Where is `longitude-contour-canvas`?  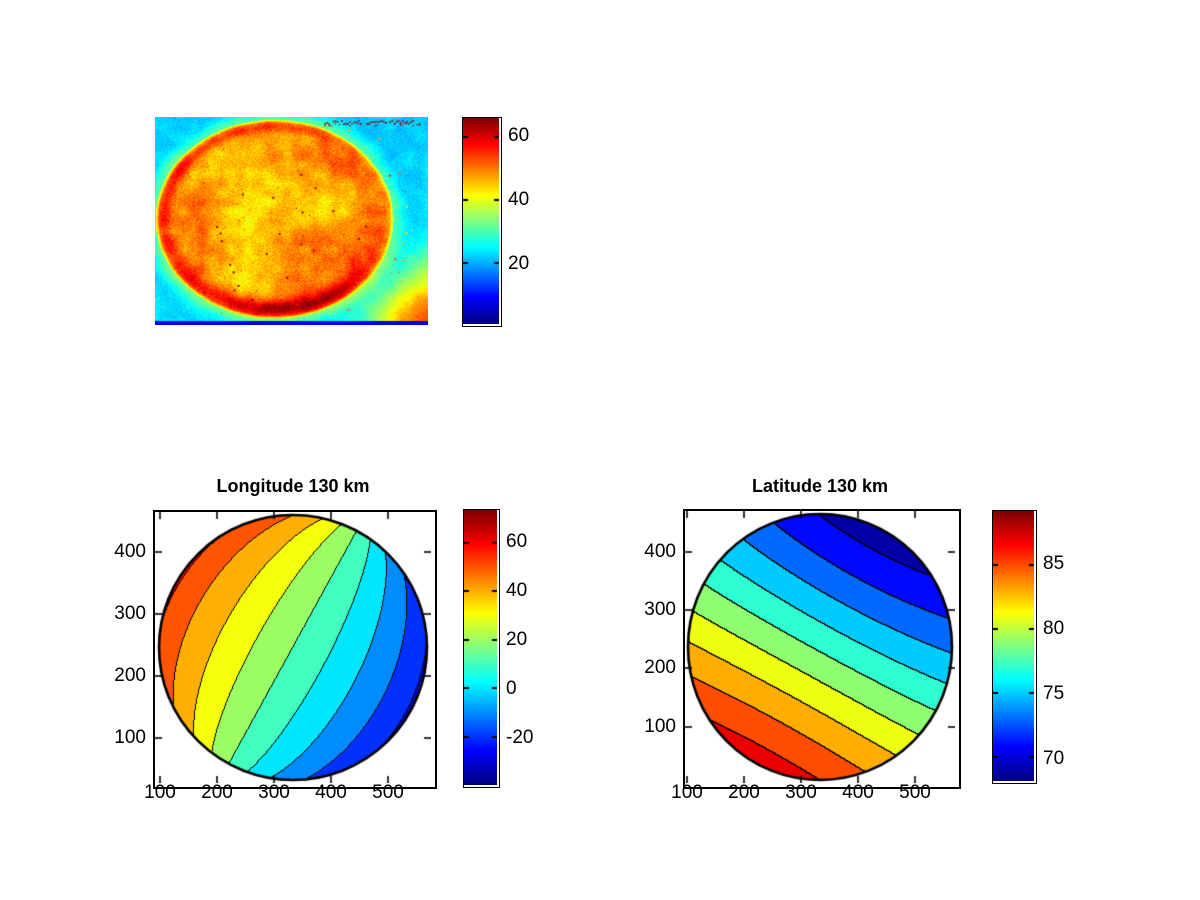
longitude-contour-canvas is located at coordinates (293, 647).